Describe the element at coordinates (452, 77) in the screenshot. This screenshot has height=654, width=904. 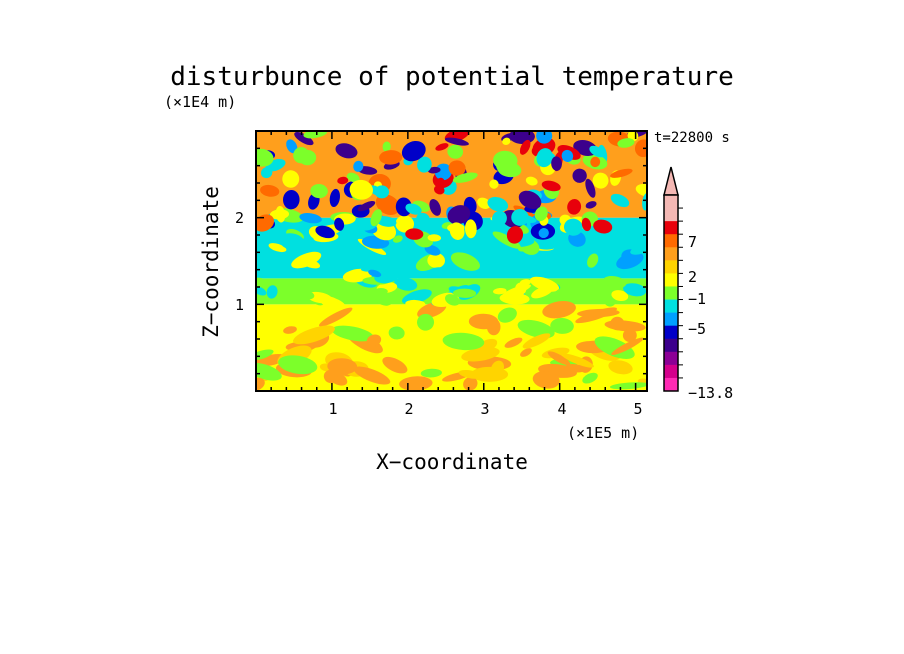
I see `chart-title: disturbunce of potential temperature` at that location.